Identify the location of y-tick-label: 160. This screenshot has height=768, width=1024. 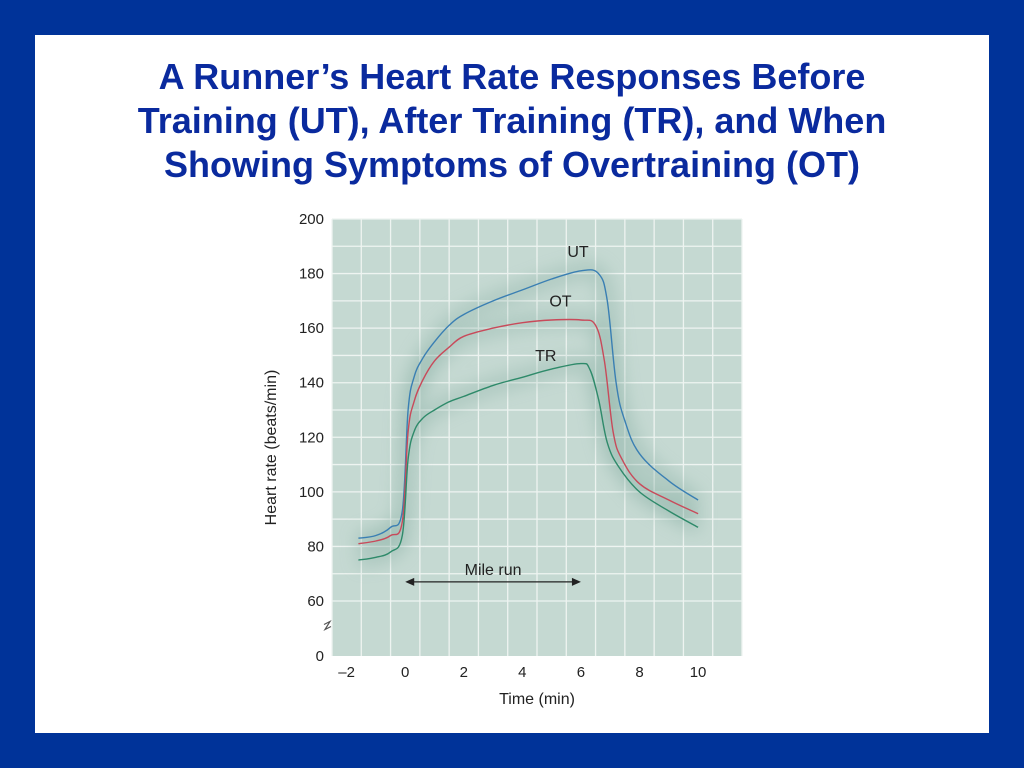
(311, 328).